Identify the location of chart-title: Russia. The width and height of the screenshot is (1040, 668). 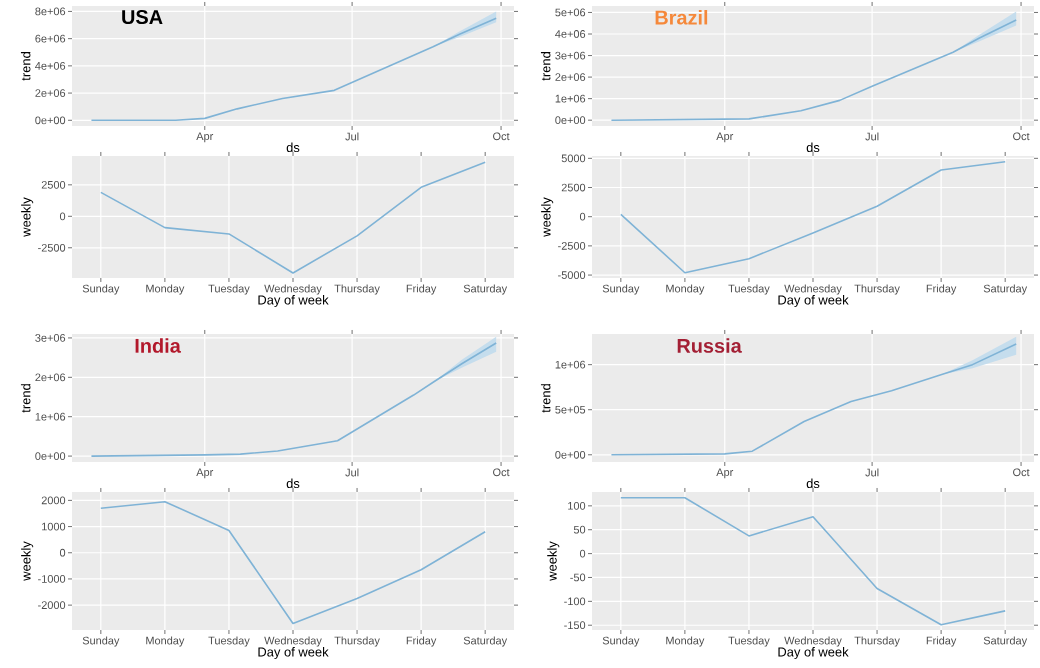
(709, 345).